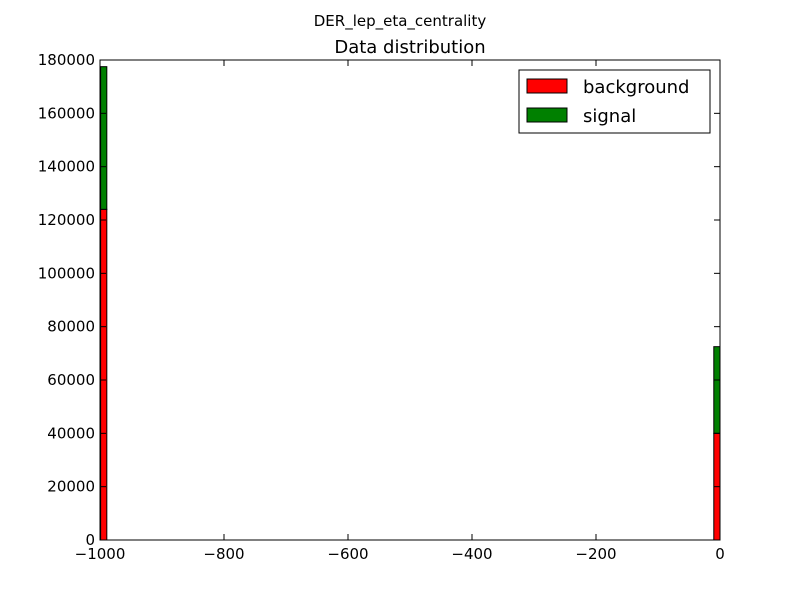  What do you see at coordinates (66, 113) in the screenshot?
I see `y-tick-label: 160000` at bounding box center [66, 113].